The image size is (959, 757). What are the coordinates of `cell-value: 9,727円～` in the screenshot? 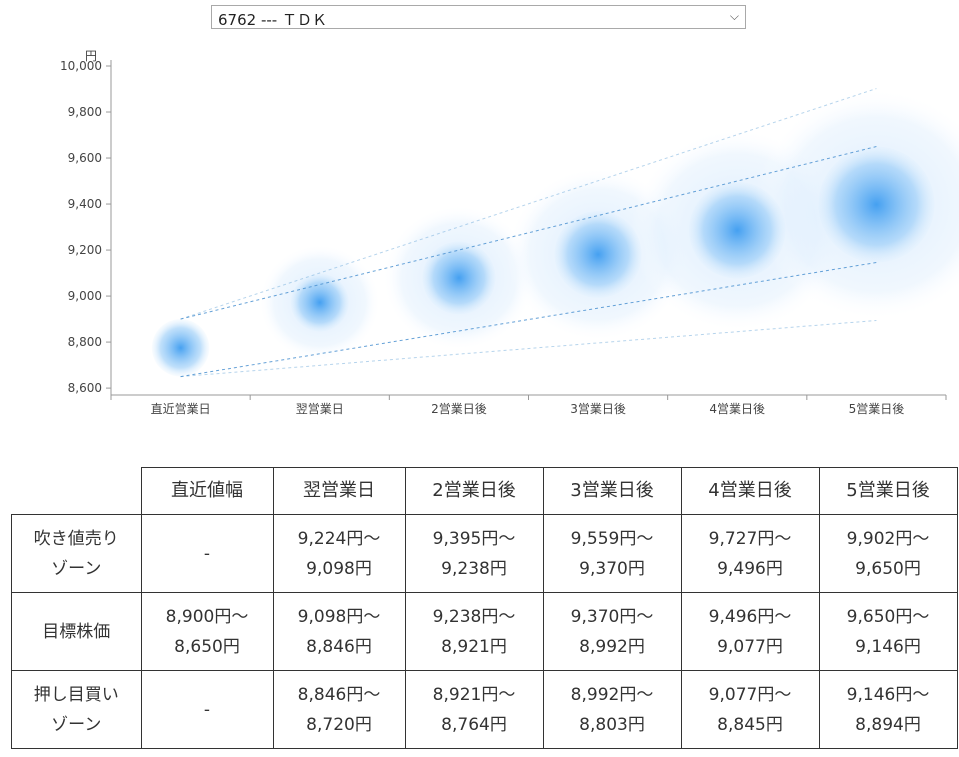 It's located at (750, 538).